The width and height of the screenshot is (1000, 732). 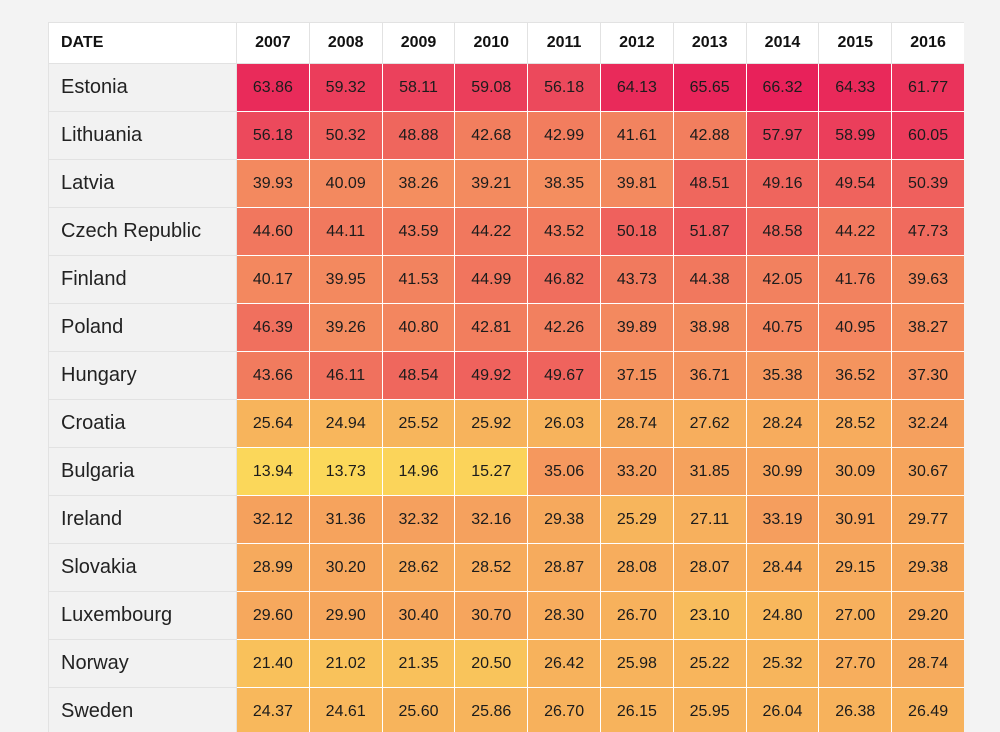 What do you see at coordinates (782, 375) in the screenshot?
I see `heatmap-cell: 35.38` at bounding box center [782, 375].